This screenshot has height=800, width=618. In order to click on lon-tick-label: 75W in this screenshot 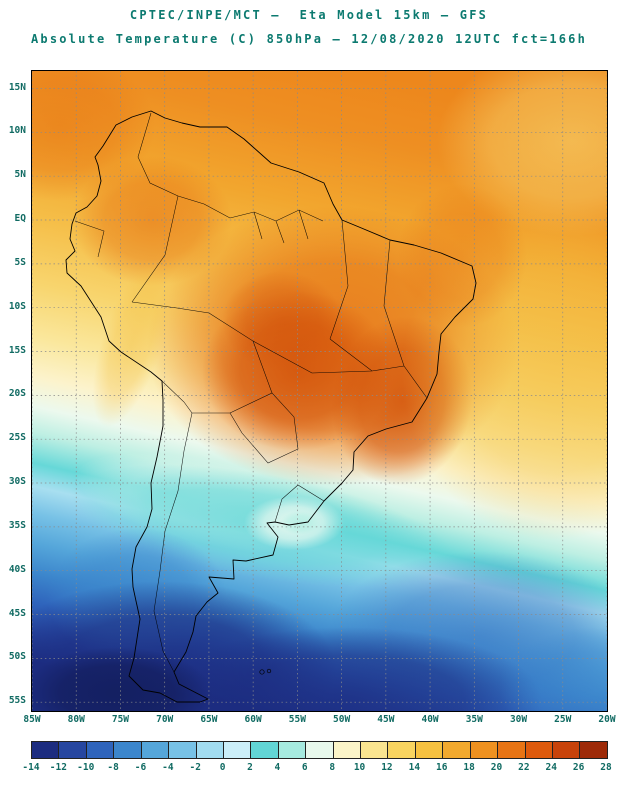, I will do `click(120, 719)`.